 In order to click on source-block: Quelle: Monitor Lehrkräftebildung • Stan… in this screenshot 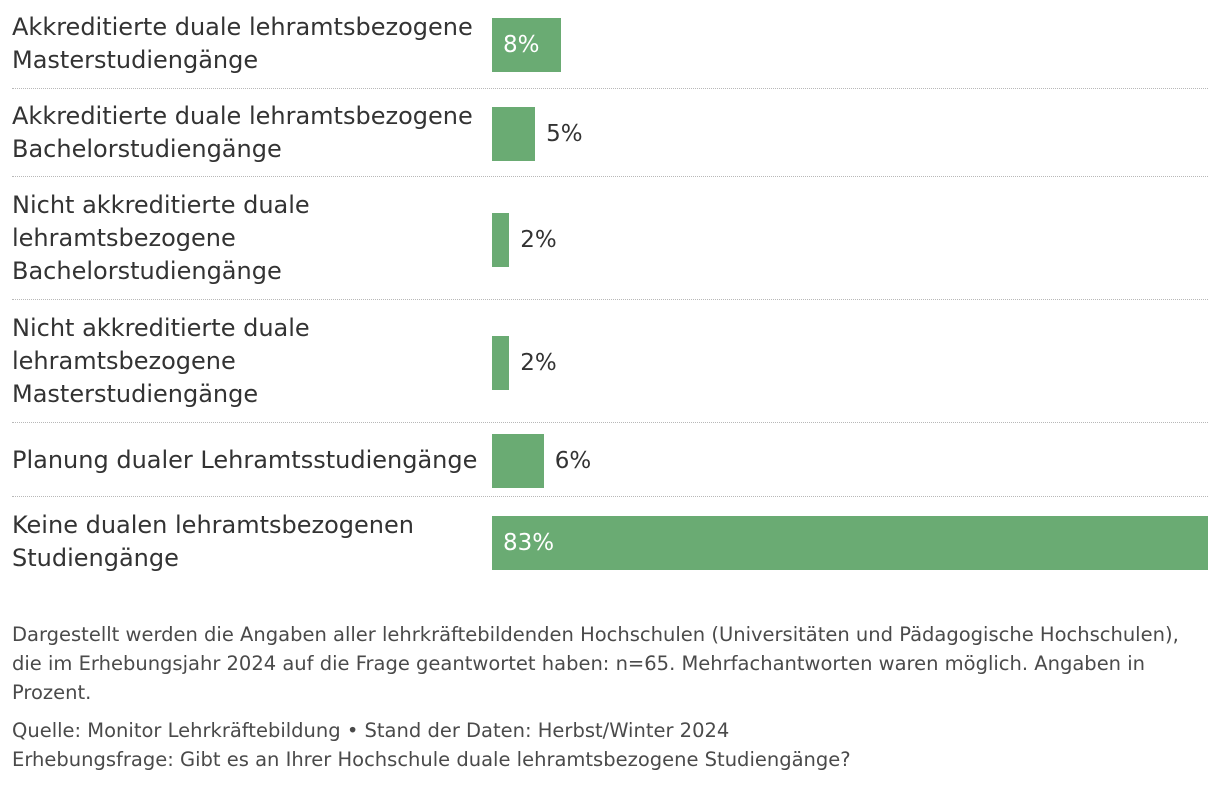, I will do `click(610, 745)`.